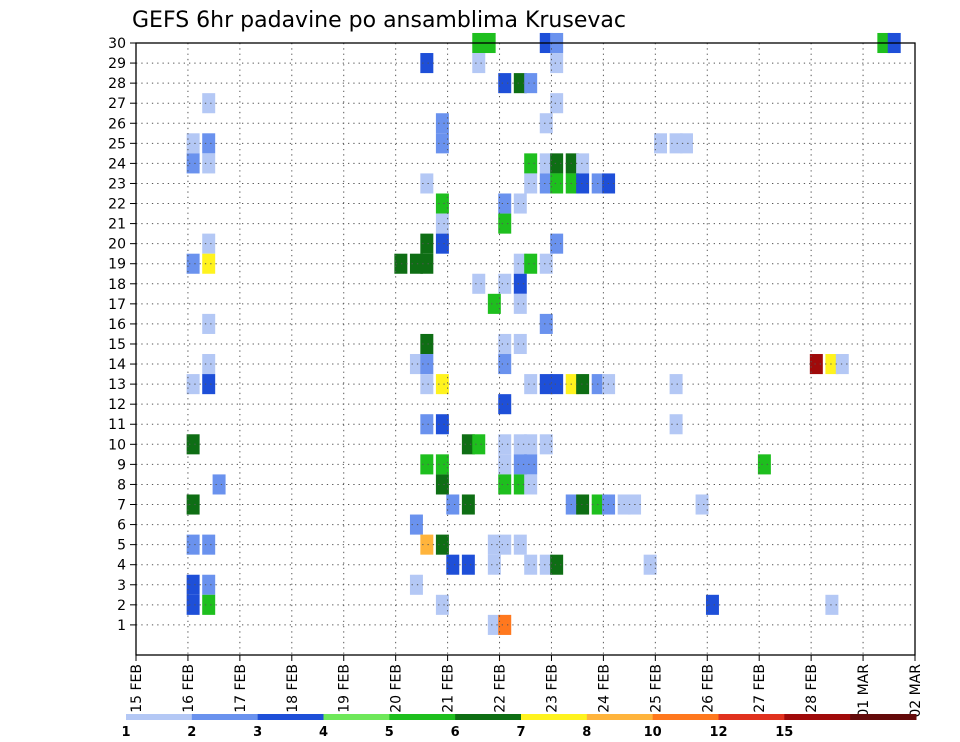  I want to click on chart-title: GEFS 6hr padavine po ansamblima Krusevac, so click(379, 20).